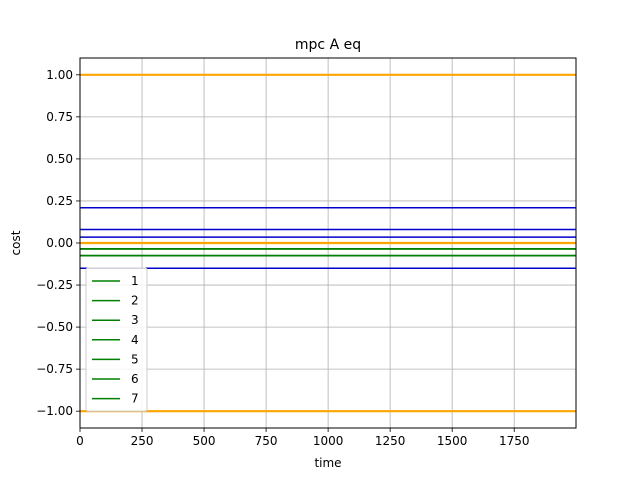  I want to click on legend-label: 5, so click(135, 359).